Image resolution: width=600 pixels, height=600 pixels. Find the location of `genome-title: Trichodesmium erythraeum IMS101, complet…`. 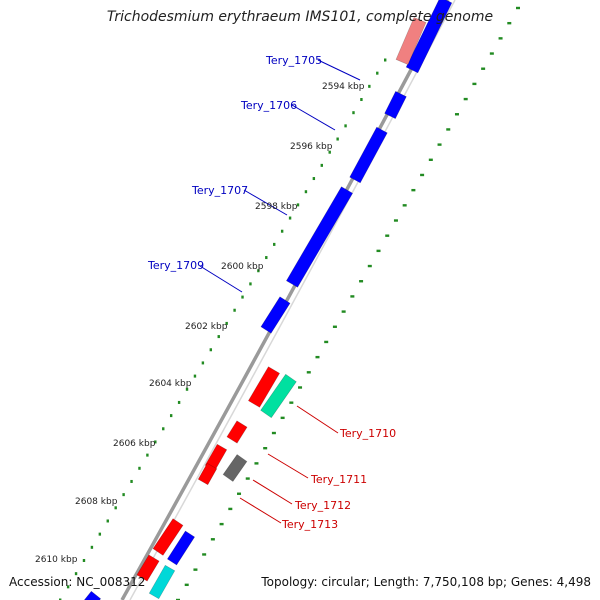

genome-title: Trichodesmium erythraeum IMS101, complet… is located at coordinates (300, 17).